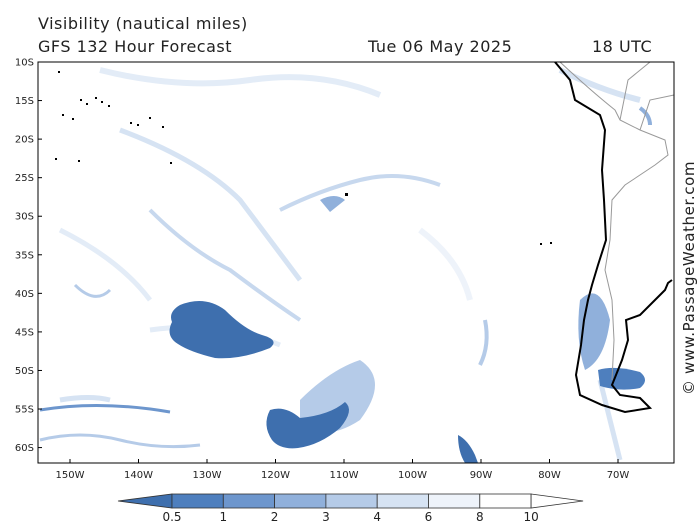 Image resolution: width=700 pixels, height=525 pixels. I want to click on longitude-axis: 150W 140W 130W 120W 110W 100W 90W 80W 70W, so click(343, 470).